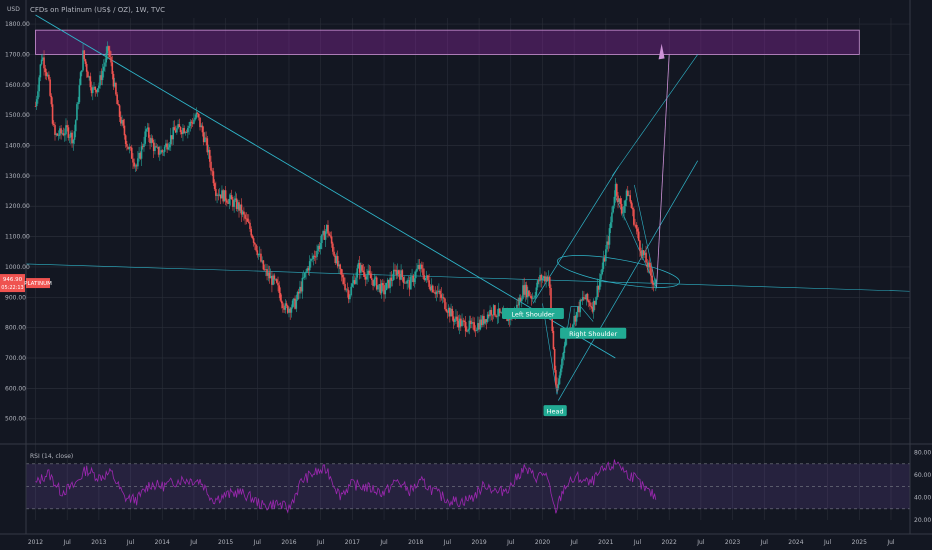  Describe the element at coordinates (654, 115) in the screenshot. I see `channel-ext` at that location.